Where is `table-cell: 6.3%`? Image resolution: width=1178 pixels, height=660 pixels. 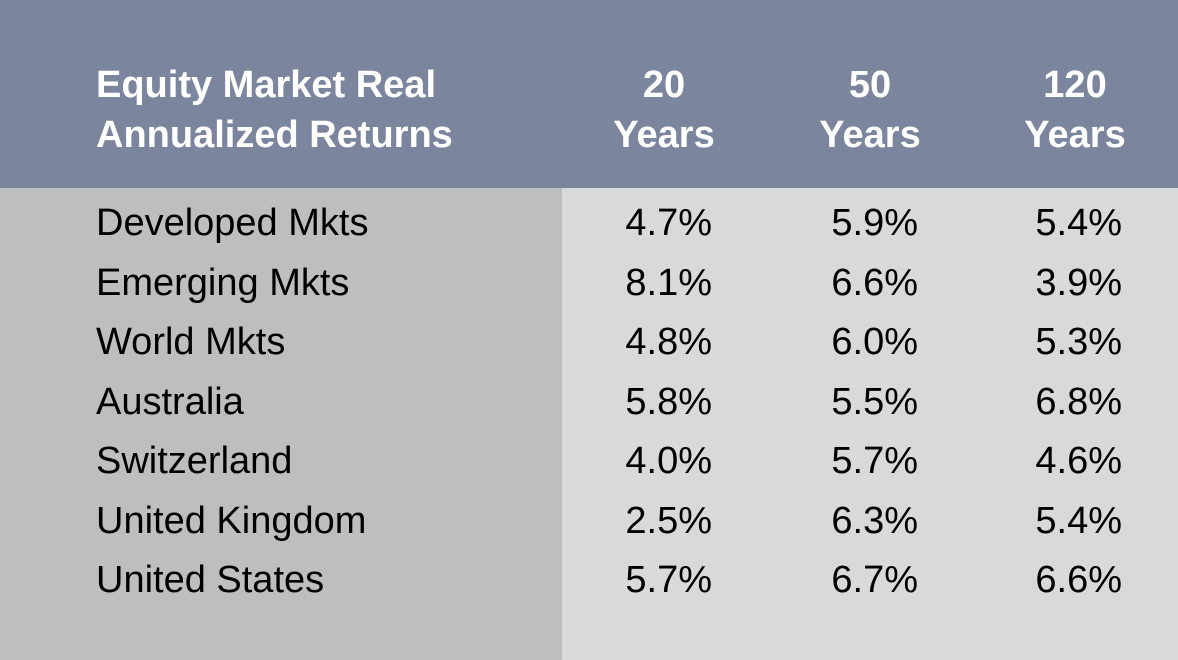 table-cell: 6.3% is located at coordinates (874, 520).